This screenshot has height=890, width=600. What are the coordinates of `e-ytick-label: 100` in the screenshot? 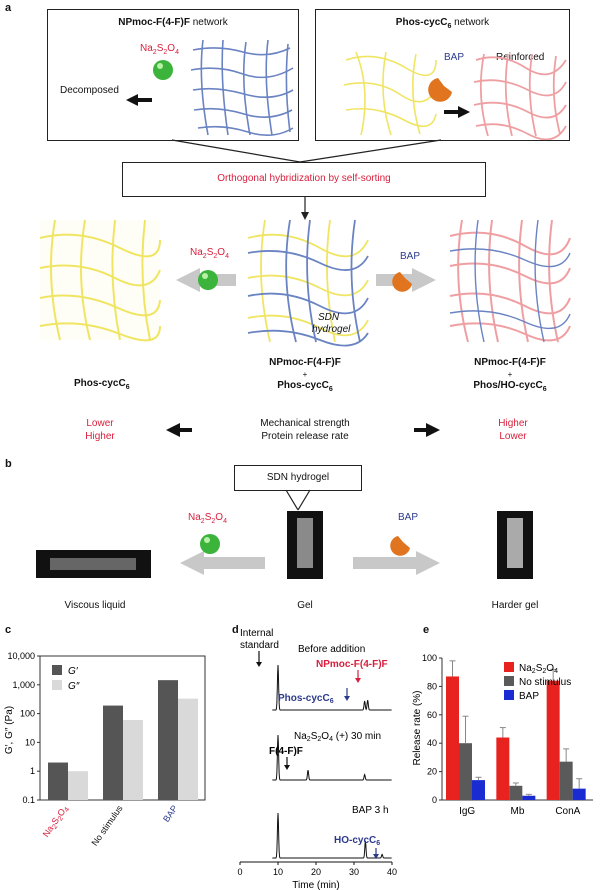 It's located at (429, 658).